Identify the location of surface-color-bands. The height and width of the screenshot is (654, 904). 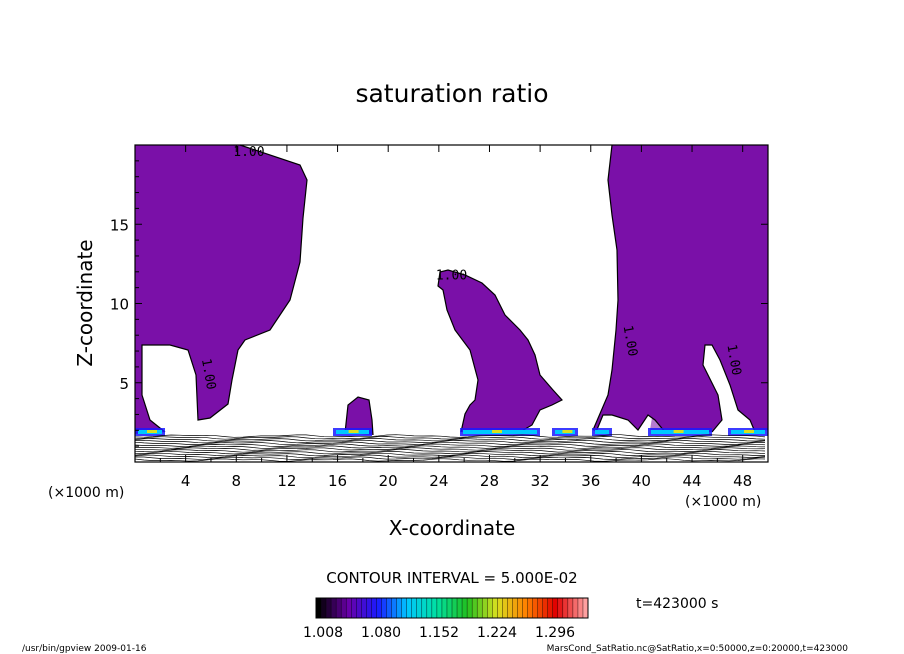
(451, 432).